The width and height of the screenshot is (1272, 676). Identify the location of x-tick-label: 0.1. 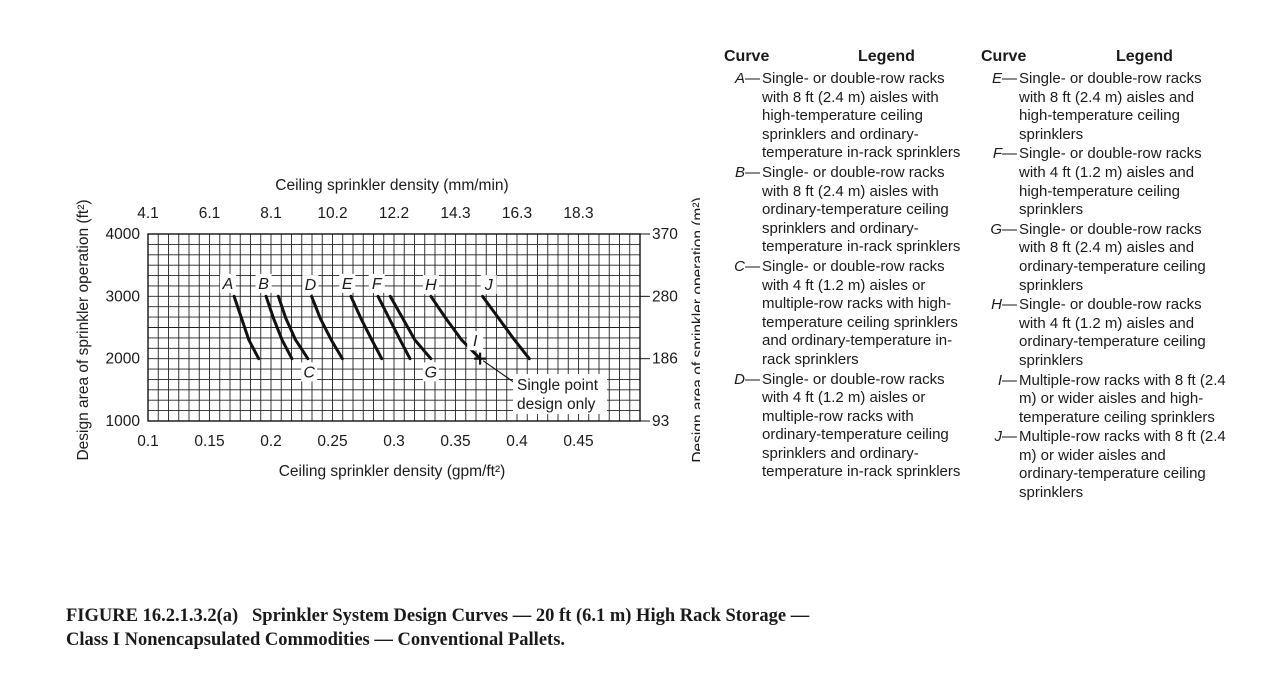
(148, 441).